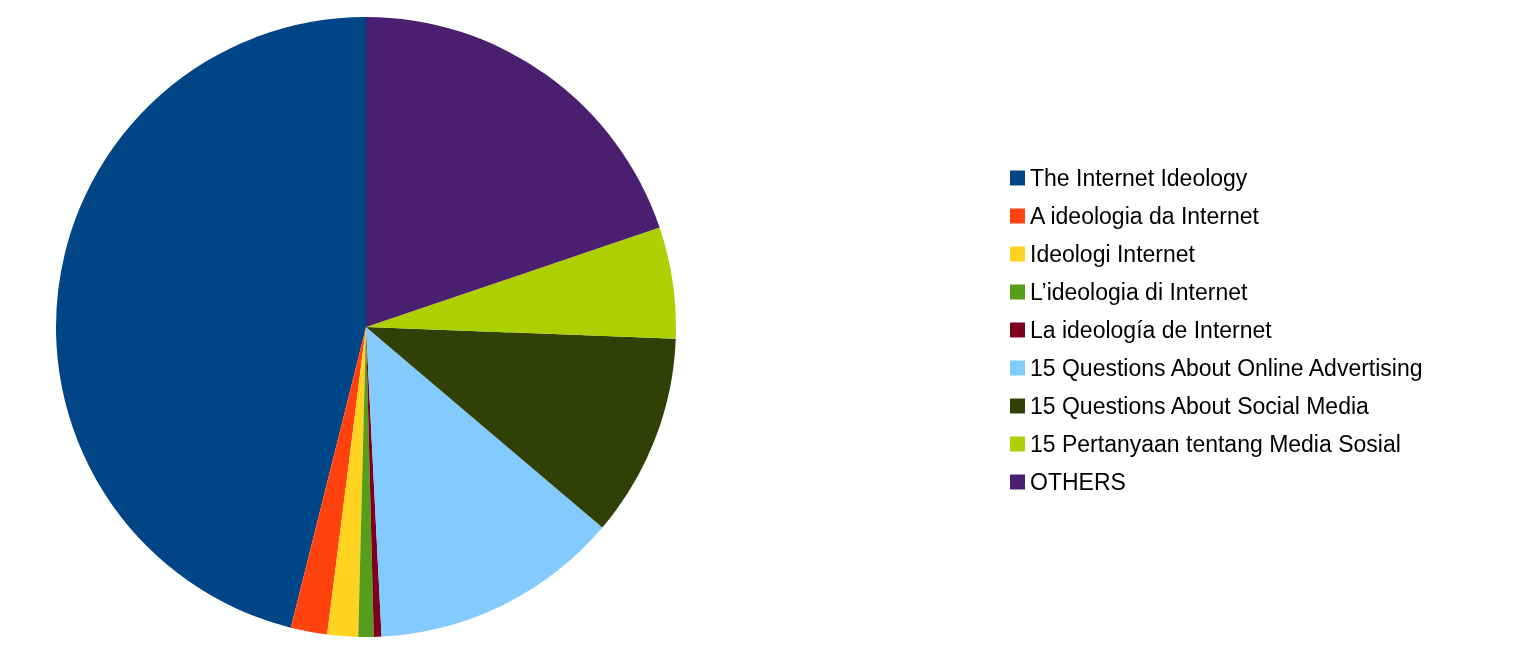 The image size is (1540, 660). I want to click on legend-label: 15 Pertanyaan tentang Media Sosial, so click(1215, 444).